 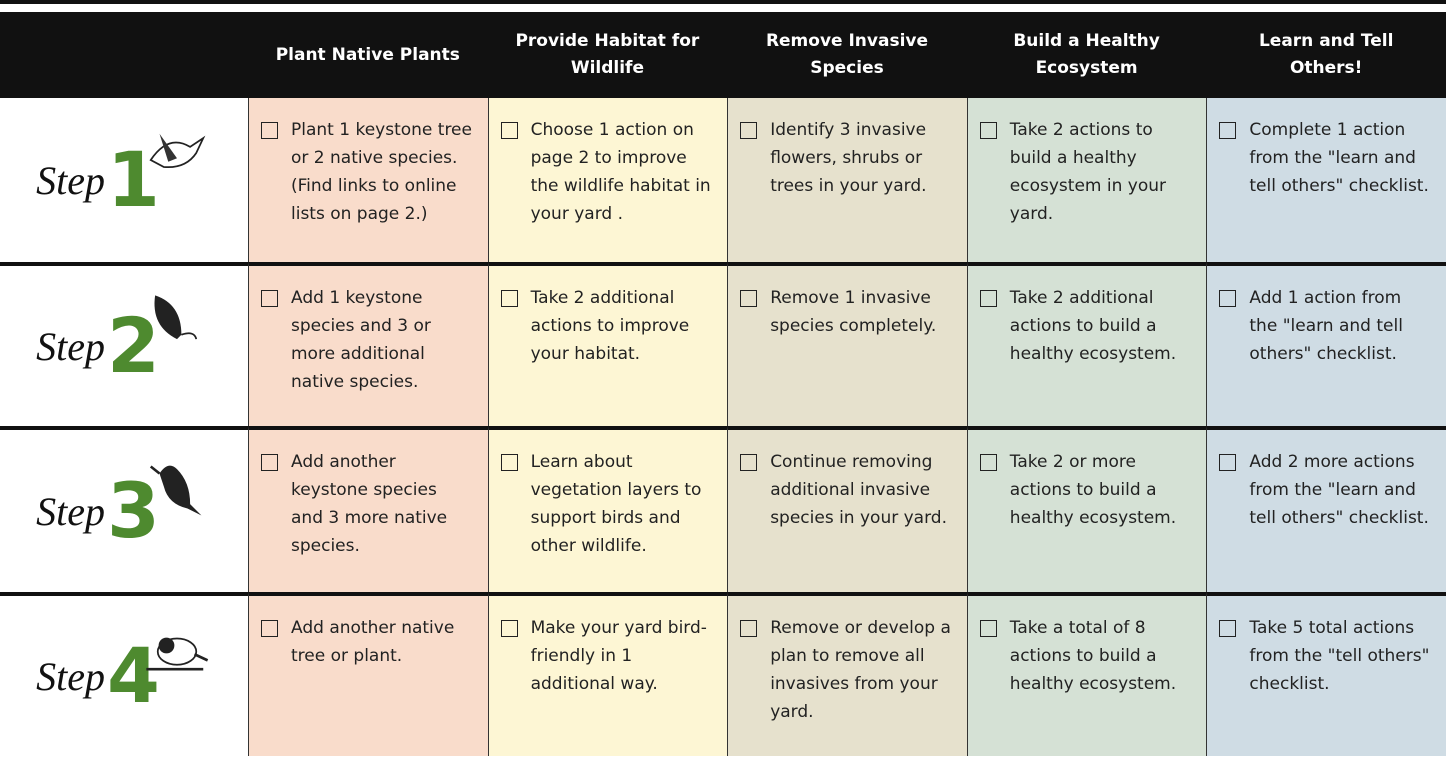 I want to click on cell: Add another native tree or plant., so click(x=368, y=674).